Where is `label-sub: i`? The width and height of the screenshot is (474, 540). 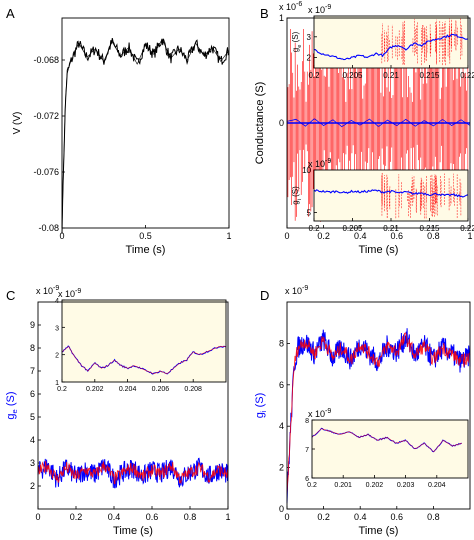 label-sub: i is located at coordinates (263, 411).